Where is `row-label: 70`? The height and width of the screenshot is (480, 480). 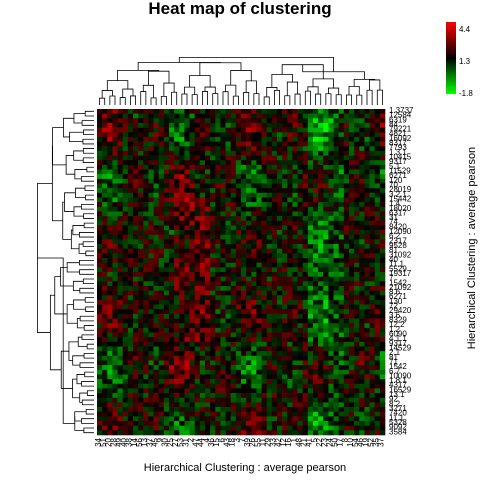
row-label: 70 is located at coordinates (393, 184).